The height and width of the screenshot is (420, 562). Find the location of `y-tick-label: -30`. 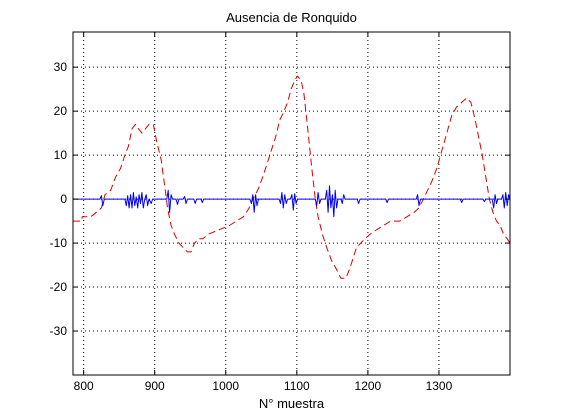

y-tick-label: -30 is located at coordinates (59, 331).